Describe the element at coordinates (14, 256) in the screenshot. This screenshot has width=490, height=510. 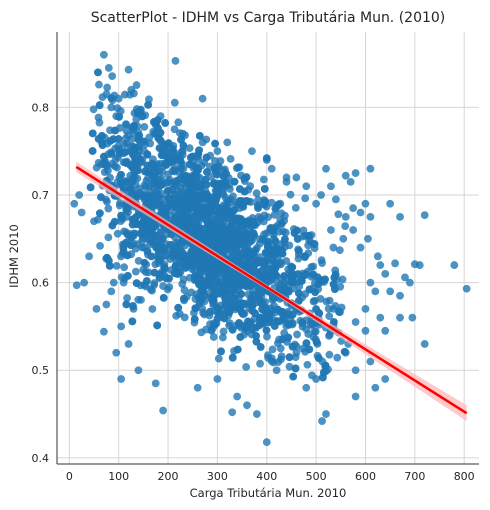
I see `y-axis-label: IDHM 2010` at that location.